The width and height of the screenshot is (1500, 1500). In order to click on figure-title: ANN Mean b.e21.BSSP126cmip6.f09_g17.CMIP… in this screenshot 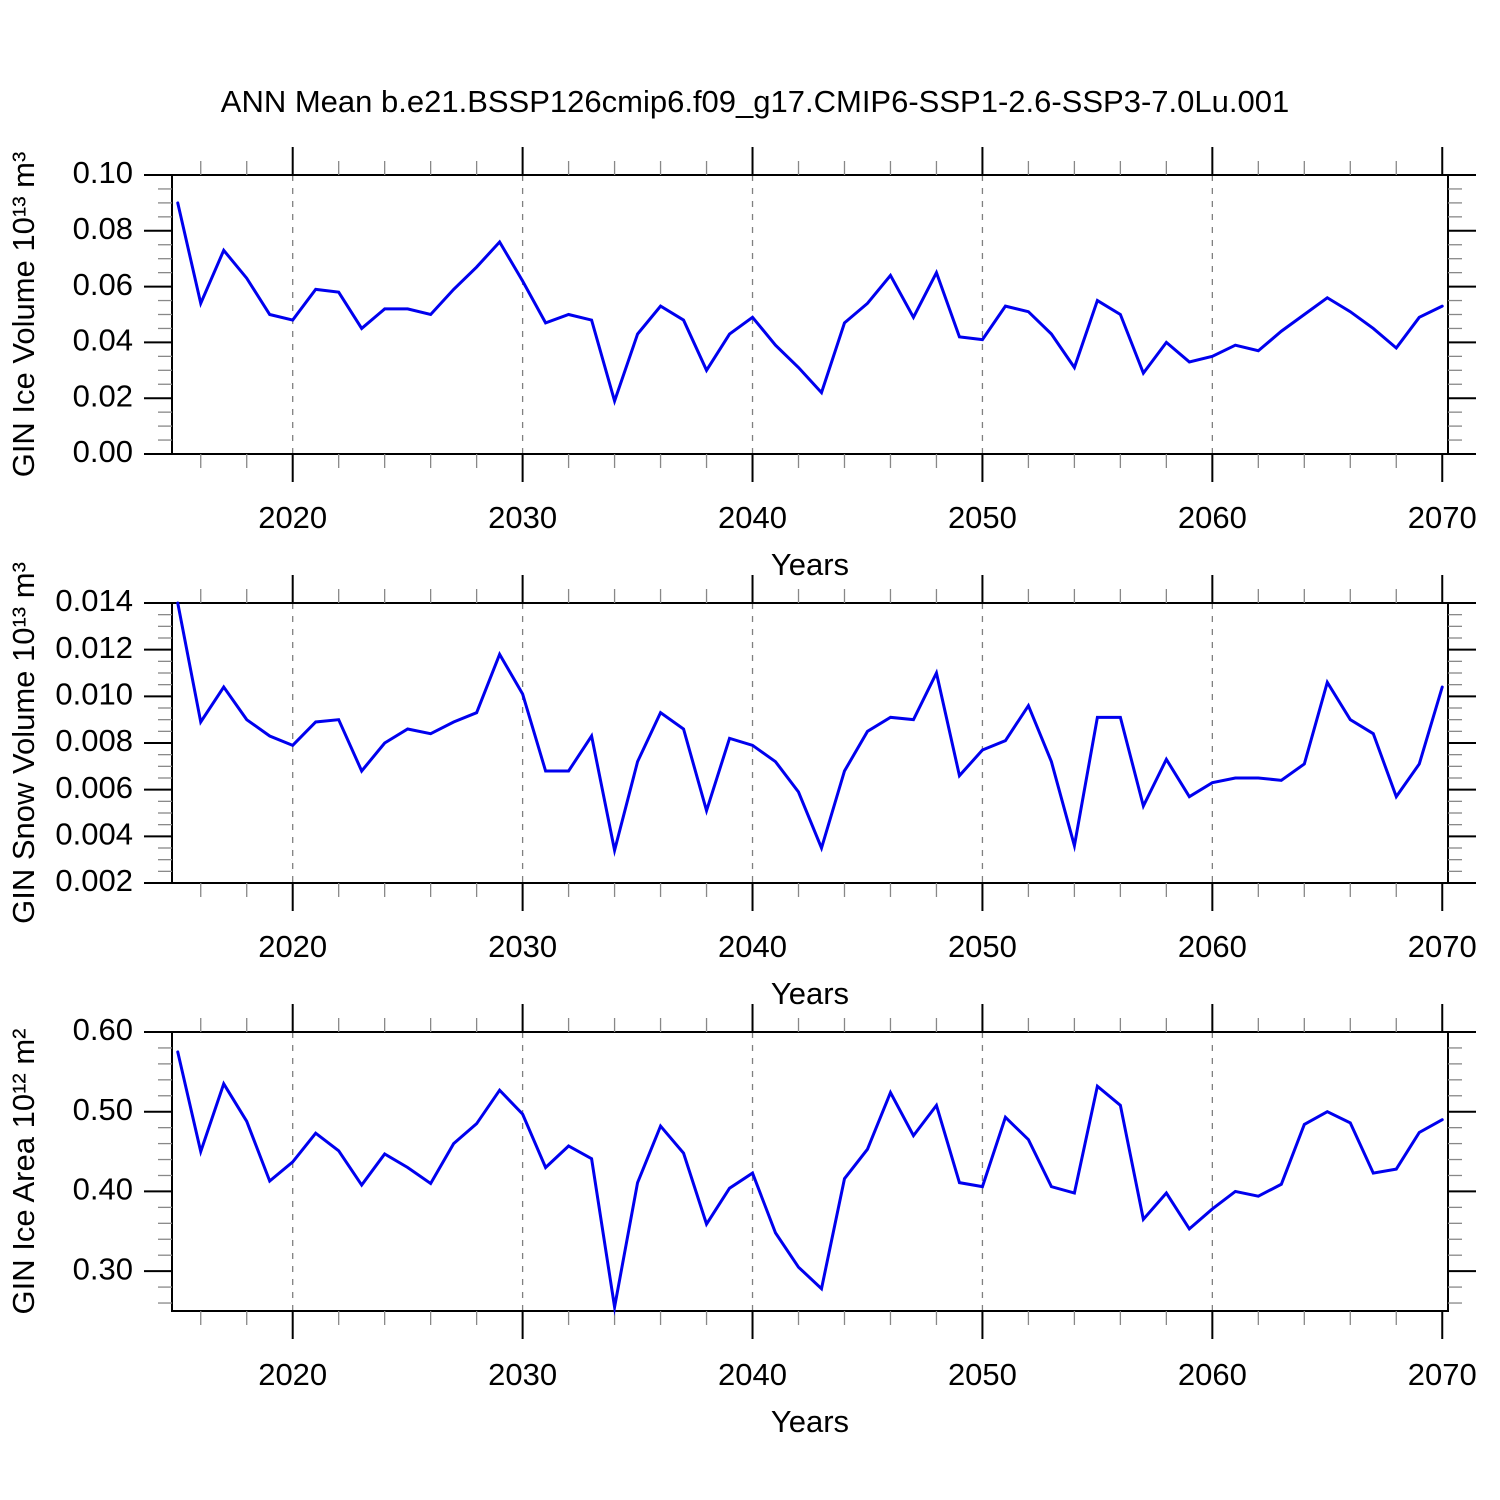, I will do `click(755, 101)`.